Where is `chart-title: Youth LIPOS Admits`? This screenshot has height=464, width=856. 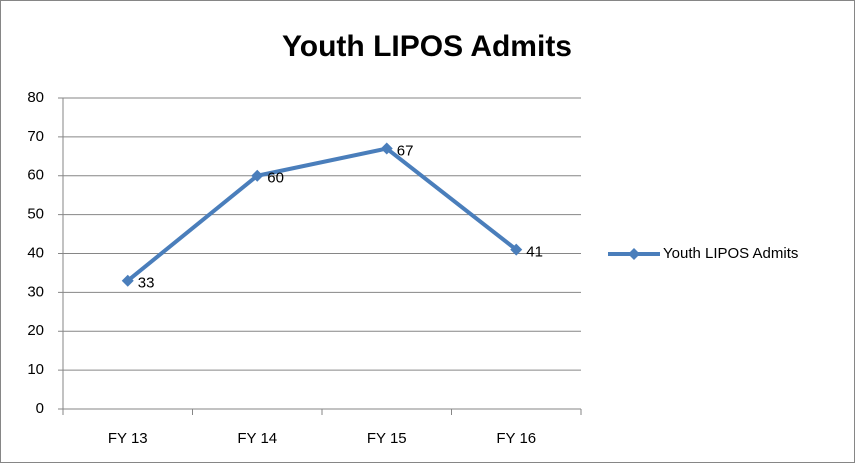 chart-title: Youth LIPOS Admits is located at coordinates (427, 46).